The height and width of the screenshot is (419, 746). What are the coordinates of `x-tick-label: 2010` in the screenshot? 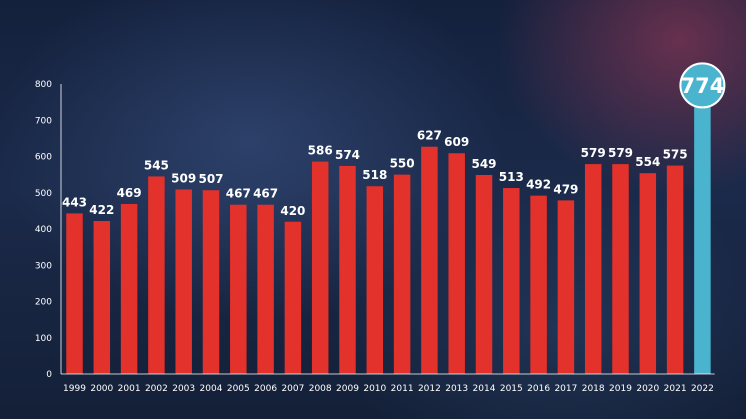 It's located at (374, 389).